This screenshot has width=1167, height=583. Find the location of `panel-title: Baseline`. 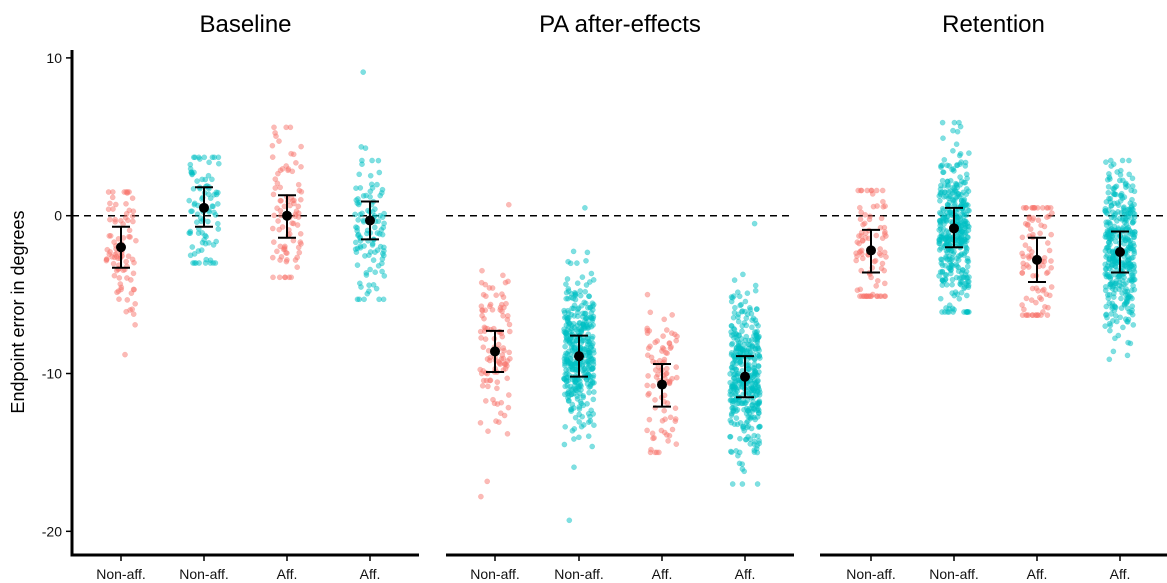

panel-title: Baseline is located at coordinates (245, 24).